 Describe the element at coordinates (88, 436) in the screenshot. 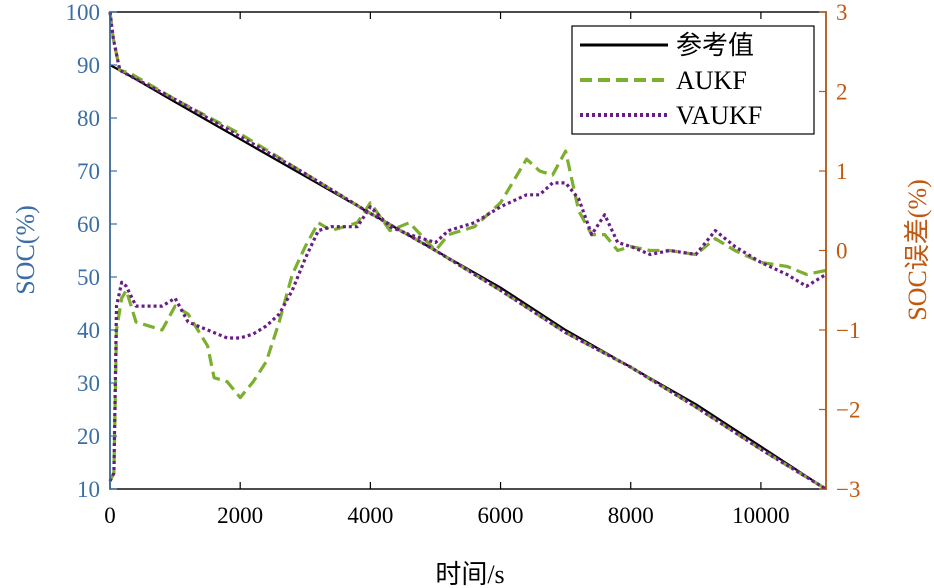

I see `y-left-tick-label: 20` at that location.